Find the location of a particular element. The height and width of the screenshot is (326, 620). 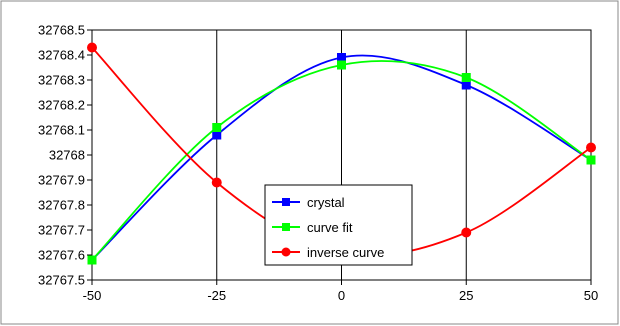

legend-marker-inverse-curve is located at coordinates (286, 252).